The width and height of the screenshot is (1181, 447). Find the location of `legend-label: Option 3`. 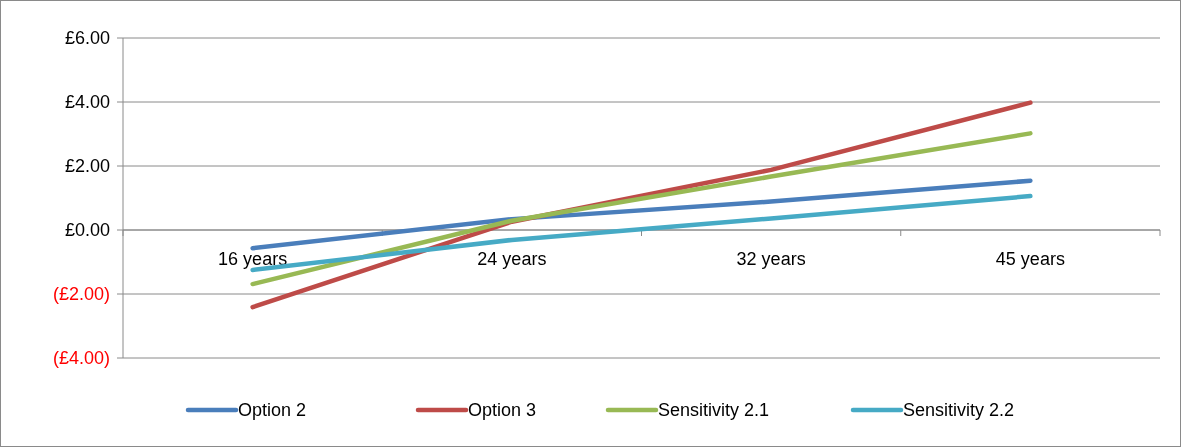

legend-label: Option 3 is located at coordinates (502, 410).